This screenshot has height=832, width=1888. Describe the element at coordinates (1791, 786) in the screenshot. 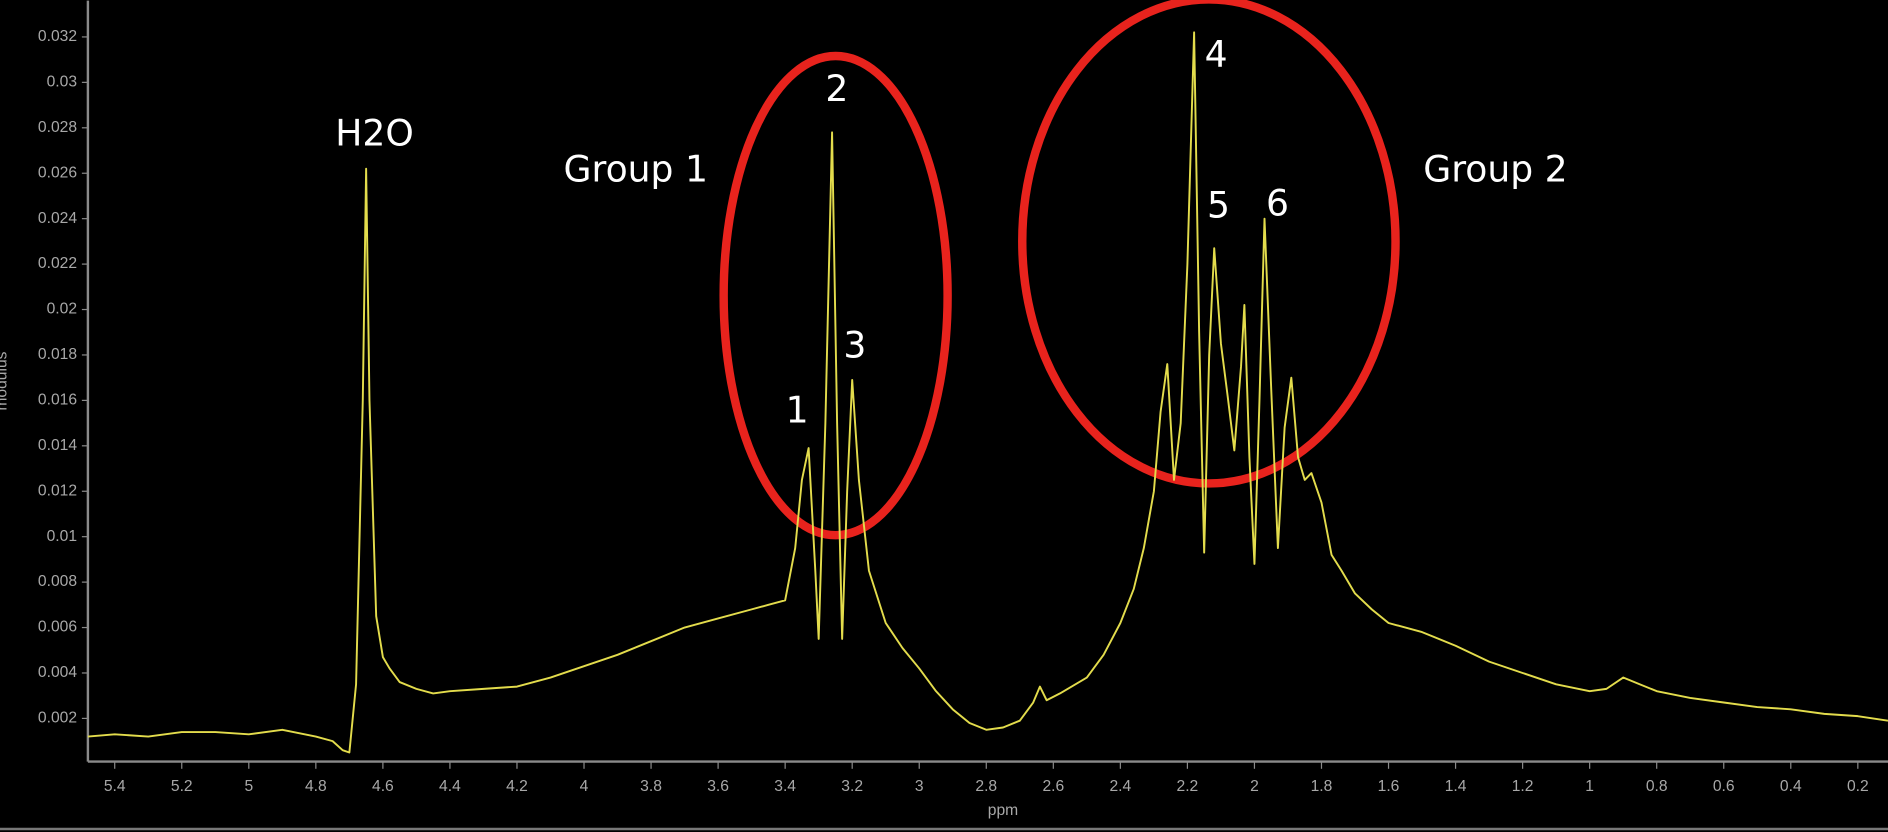

I see `x-tick-label: 0.4` at that location.